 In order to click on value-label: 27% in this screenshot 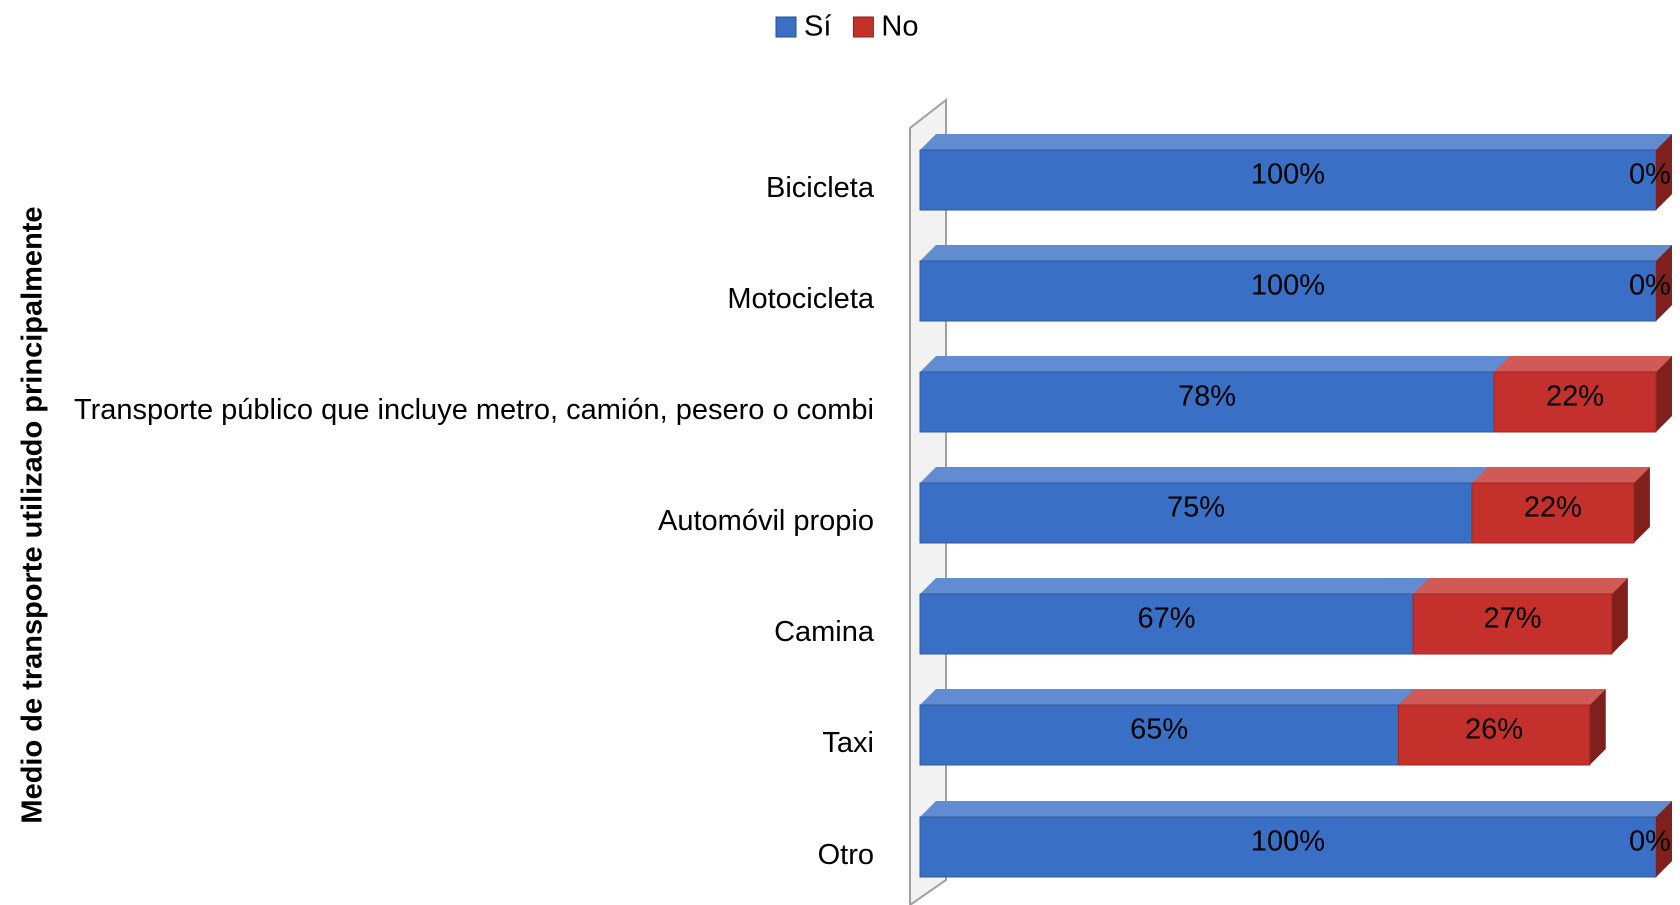, I will do `click(1512, 619)`.